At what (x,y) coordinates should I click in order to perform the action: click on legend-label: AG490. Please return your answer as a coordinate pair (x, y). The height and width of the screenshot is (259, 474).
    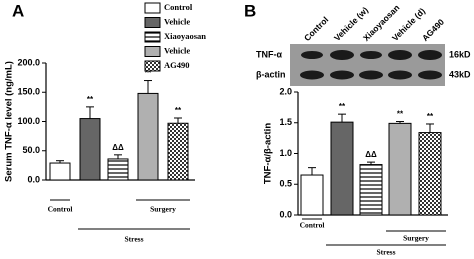
    Looking at the image, I should click on (177, 65).